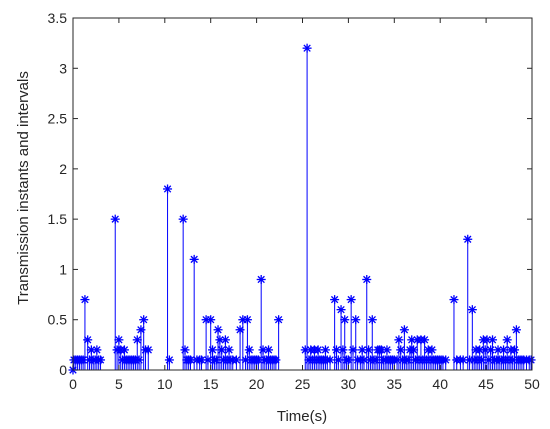 This screenshot has height=429, width=550. I want to click on x-axis-label: Time(s), so click(302, 416).